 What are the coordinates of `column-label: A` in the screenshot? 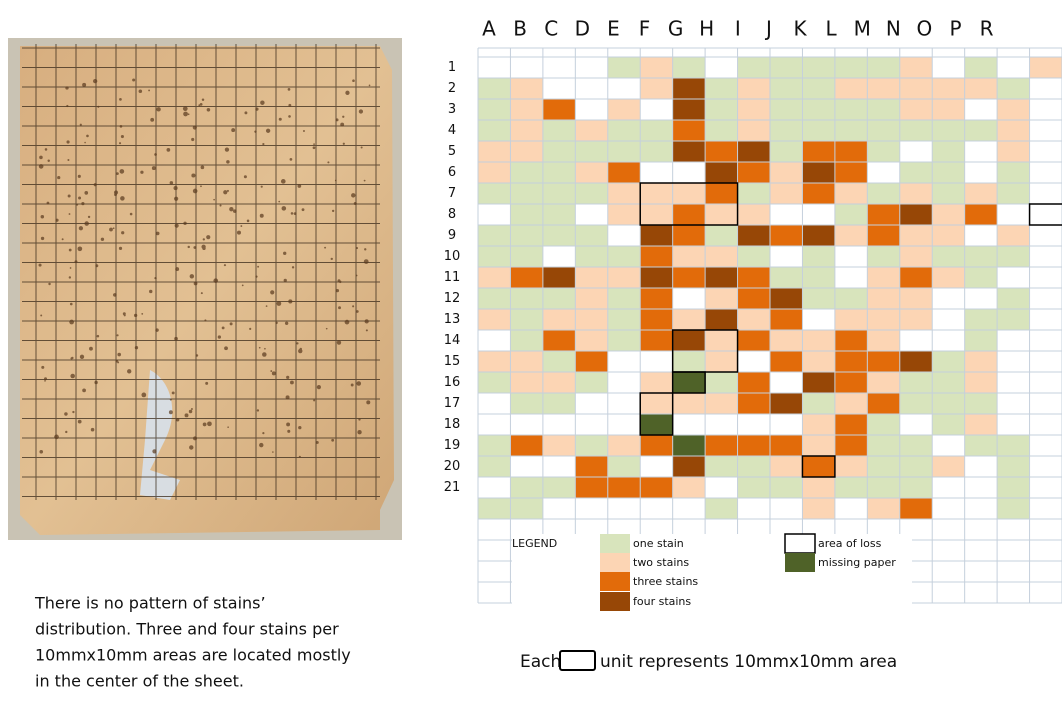 It's located at (489, 29).